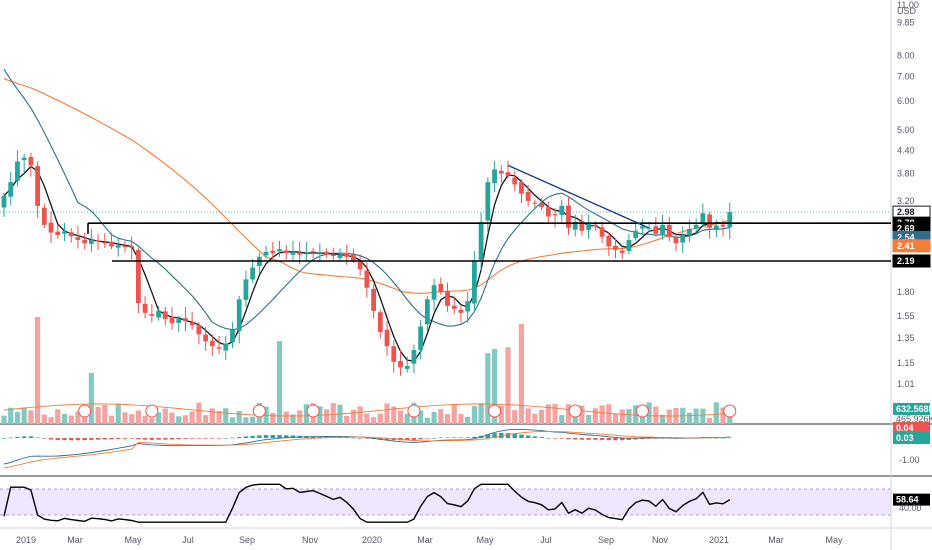  I want to click on macd-tag-1-bg, so click(911, 428).